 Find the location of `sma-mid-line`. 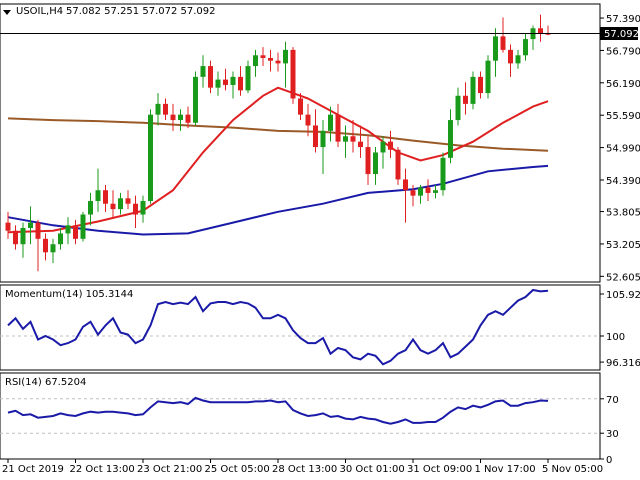

sma-mid-line is located at coordinates (278, 134).